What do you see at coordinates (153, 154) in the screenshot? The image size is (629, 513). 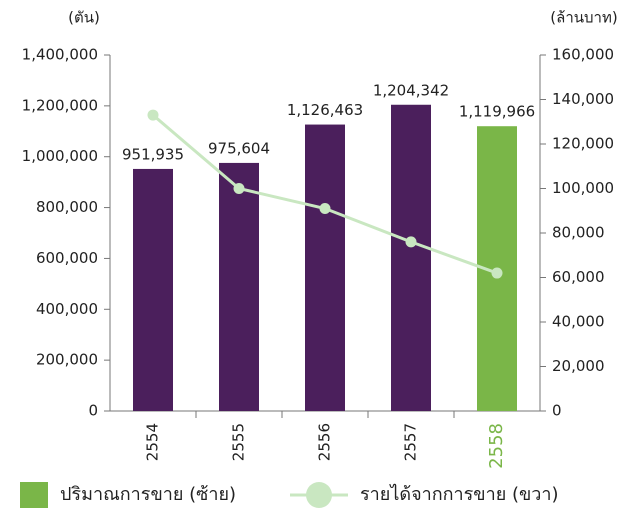 I see `bar-value-label: 951,935` at bounding box center [153, 154].